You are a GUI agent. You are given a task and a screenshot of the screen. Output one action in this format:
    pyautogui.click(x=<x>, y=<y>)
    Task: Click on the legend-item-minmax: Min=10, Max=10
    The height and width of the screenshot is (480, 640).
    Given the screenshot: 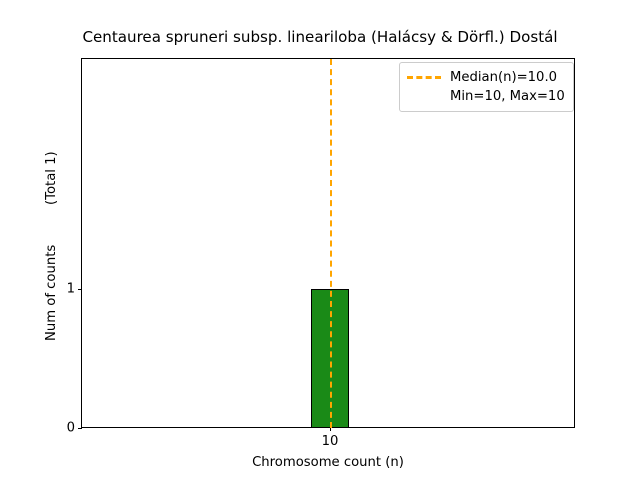 What is the action you would take?
    pyautogui.click(x=486, y=96)
    